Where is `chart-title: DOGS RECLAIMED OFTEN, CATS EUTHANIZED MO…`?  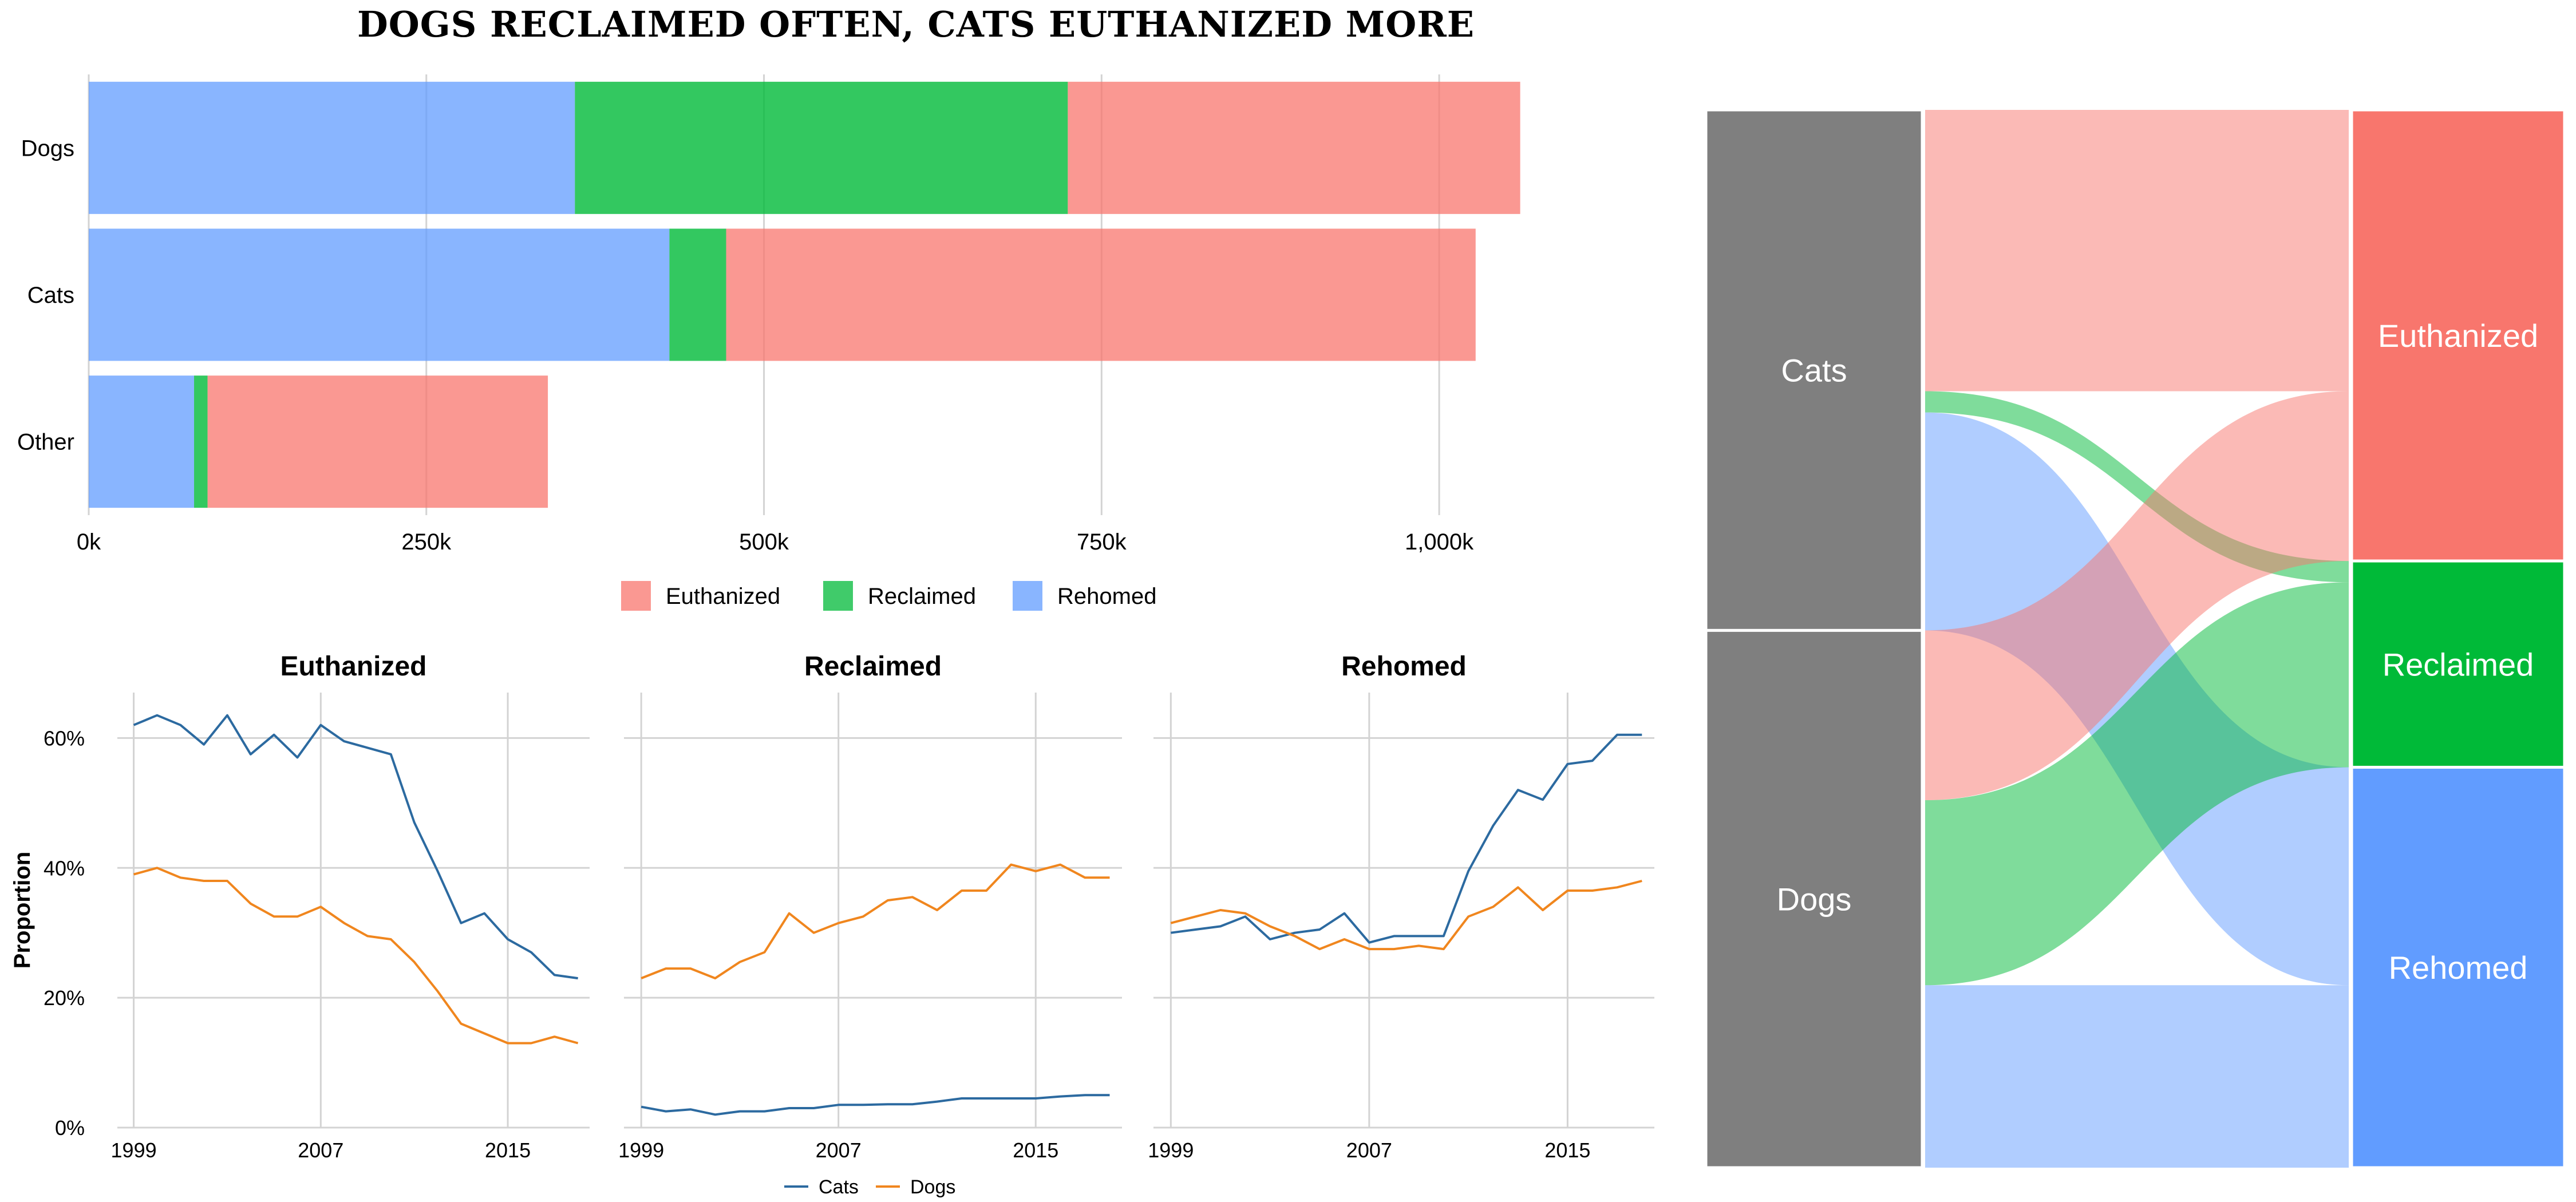 chart-title: DOGS RECLAIMED OFTEN, CATS EUTHANIZED MO… is located at coordinates (916, 24).